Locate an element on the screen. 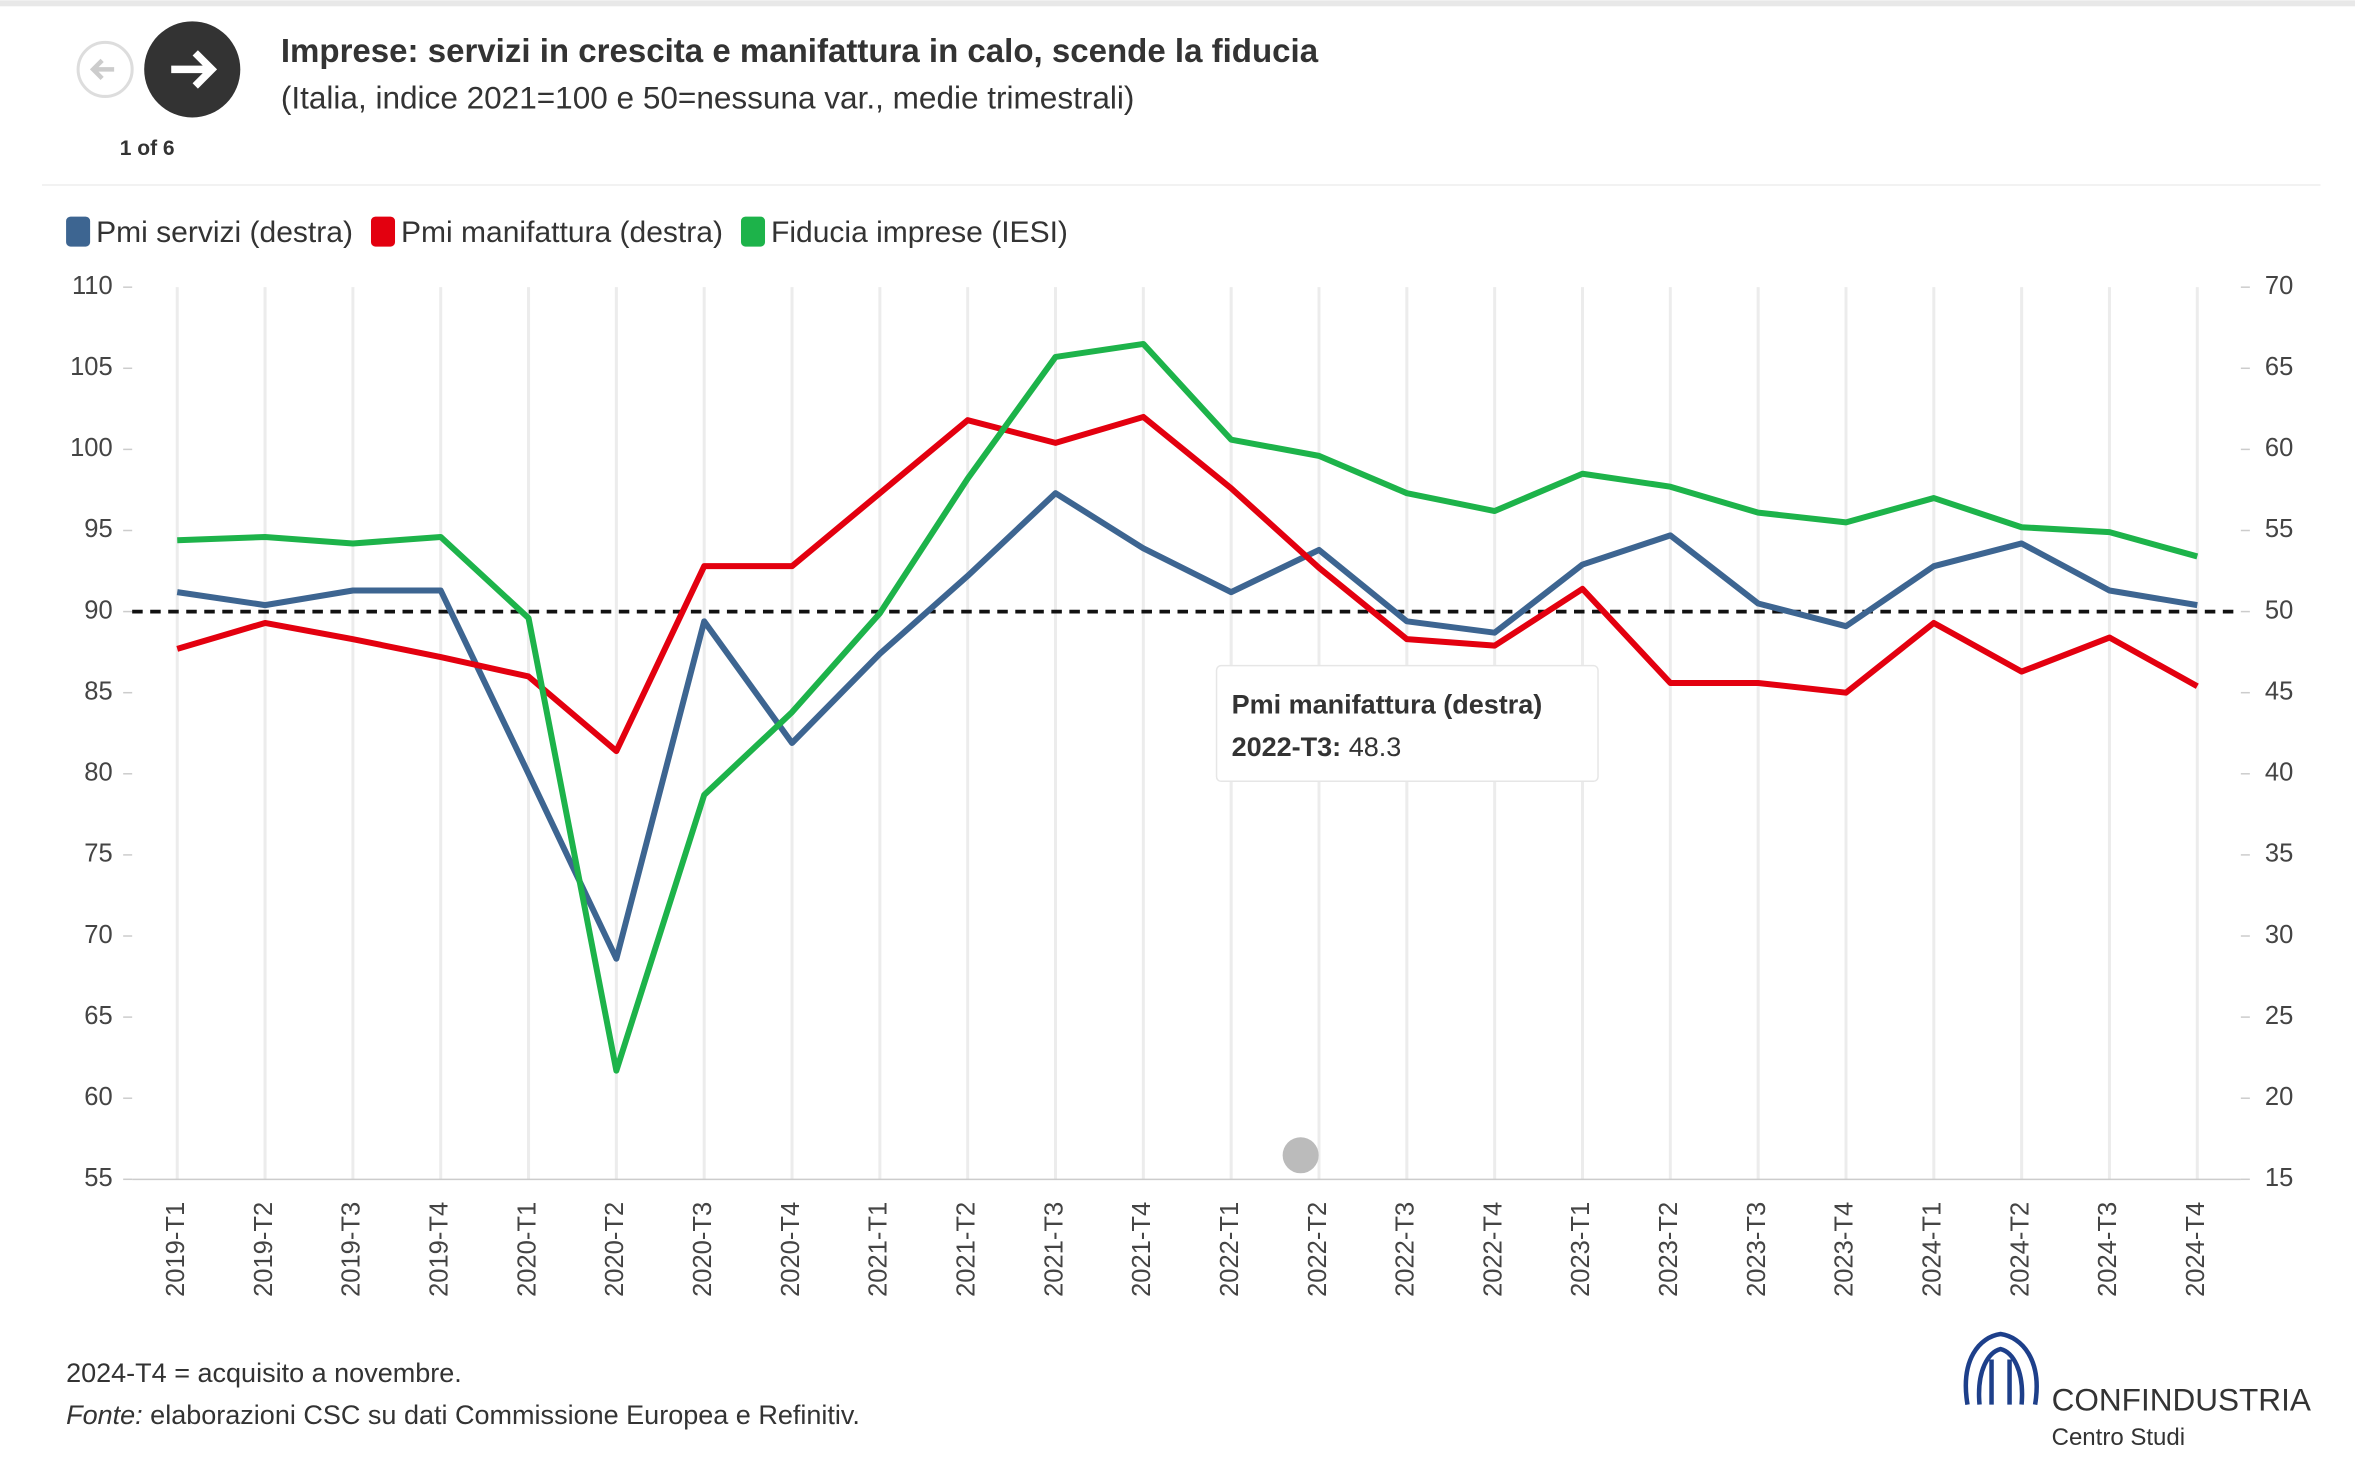 The image size is (2355, 1468). y2-tick-label: 50 is located at coordinates (2279, 610).